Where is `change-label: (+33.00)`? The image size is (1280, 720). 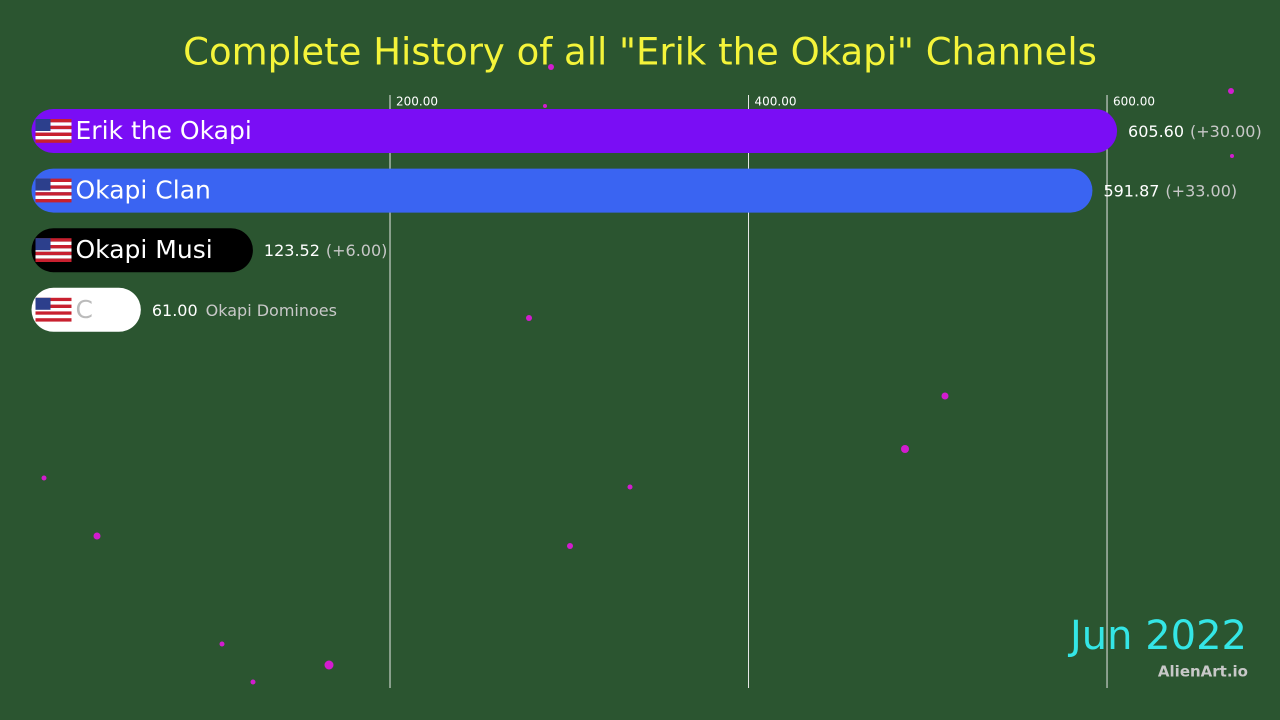
change-label: (+33.00) is located at coordinates (1201, 190).